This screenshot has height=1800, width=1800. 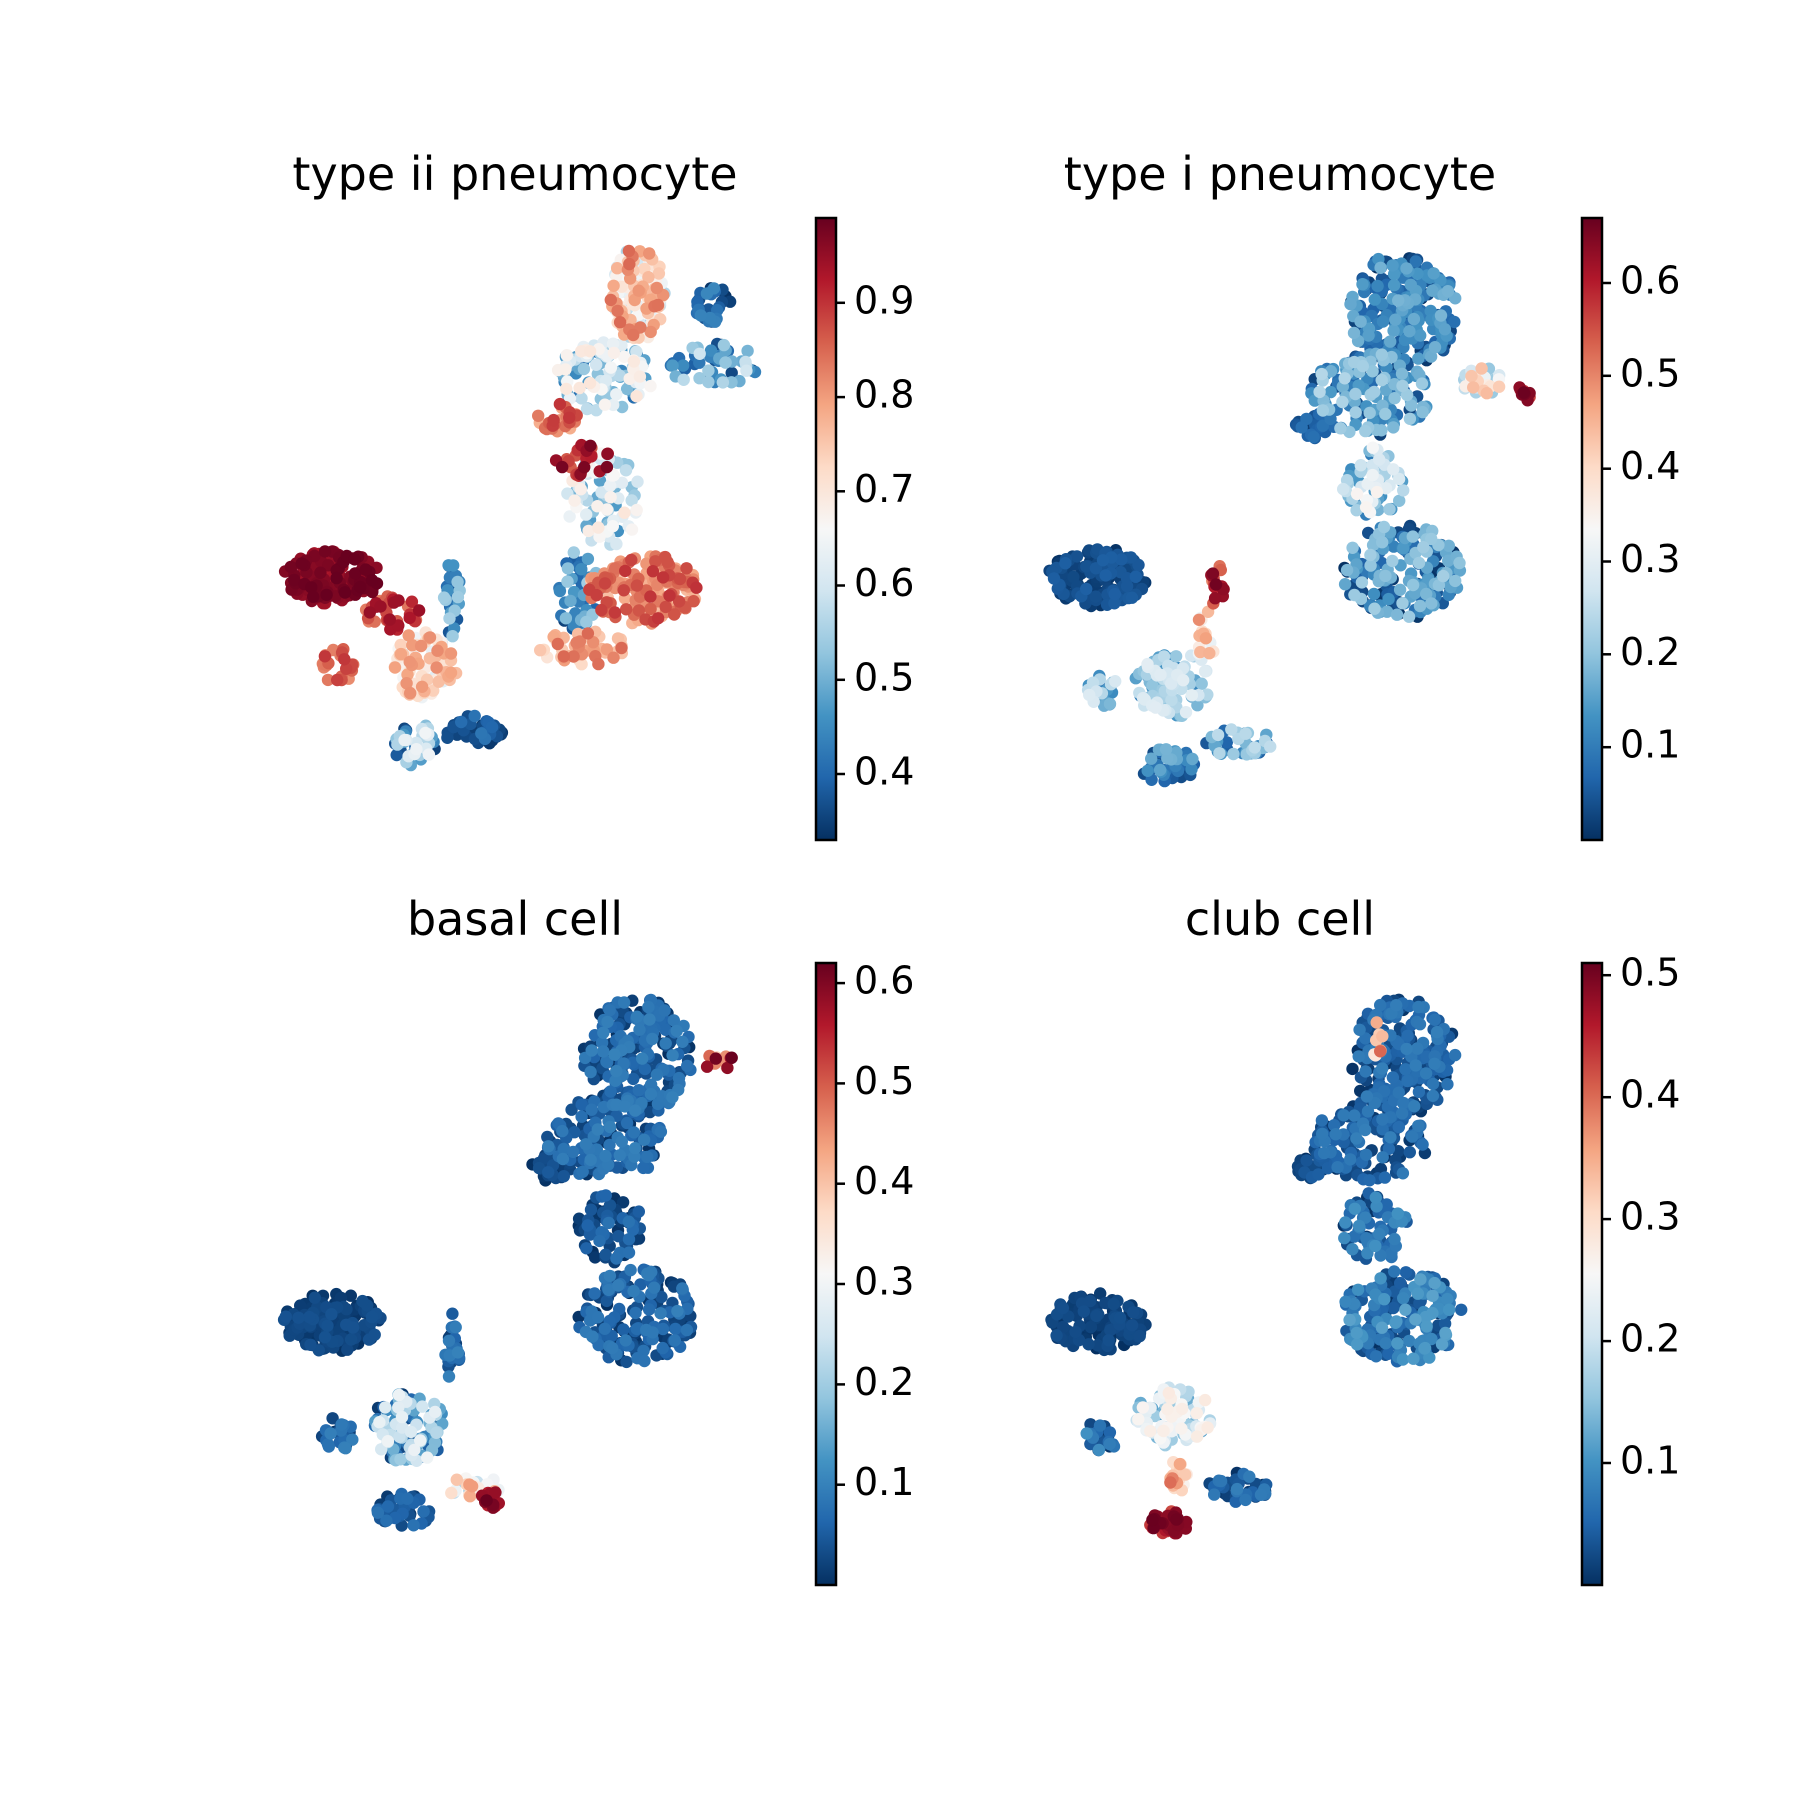 What do you see at coordinates (864, 529) in the screenshot?
I see `colorbar: 0.4 0.5 0.6 0.7 0.8 0.9` at bounding box center [864, 529].